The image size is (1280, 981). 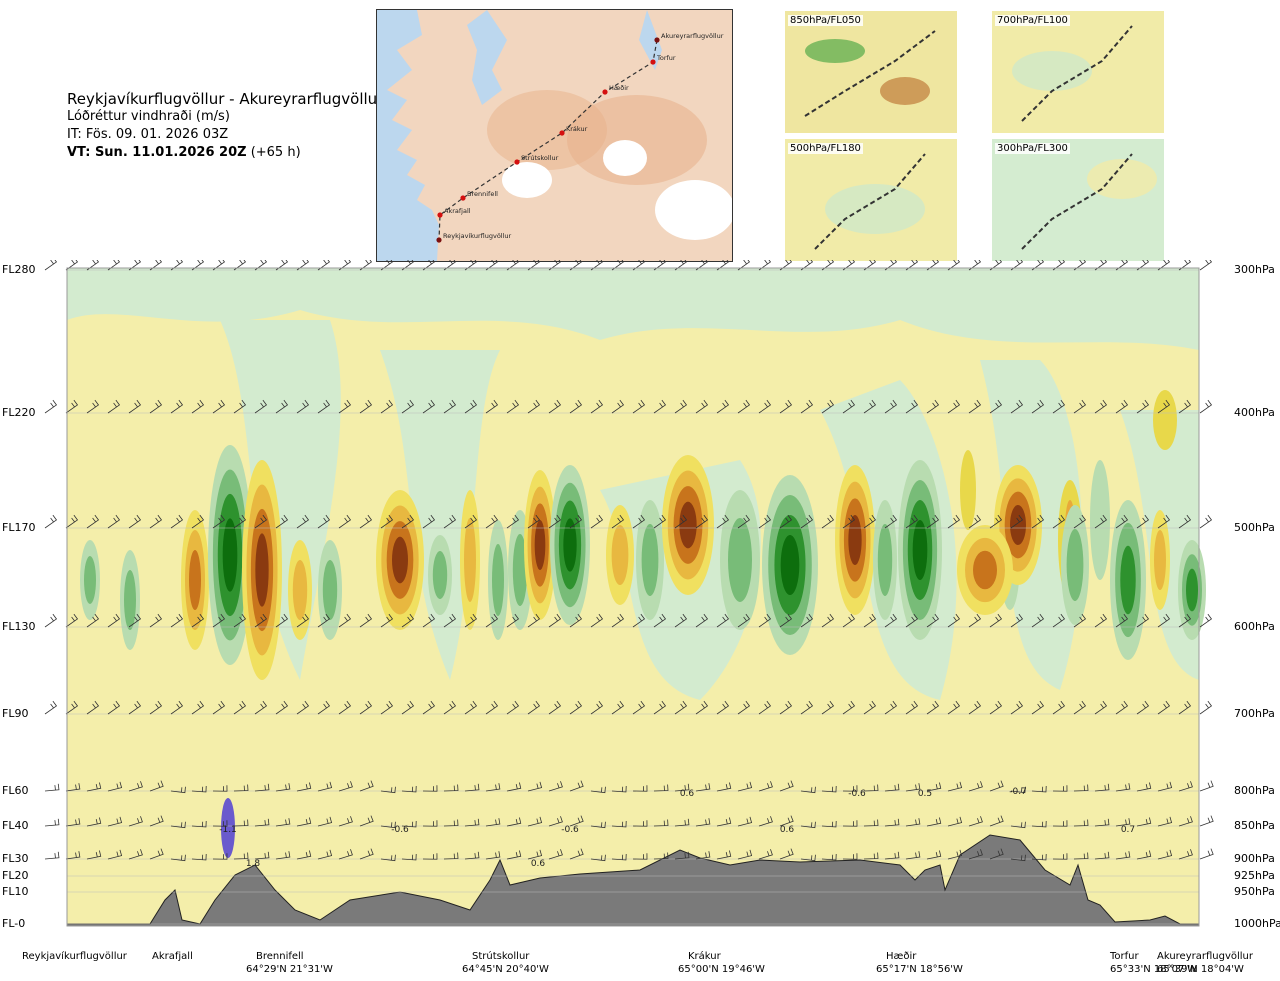 I want to click on thumbnail-700: 700hPa/FL100, so click(x=1078, y=72).